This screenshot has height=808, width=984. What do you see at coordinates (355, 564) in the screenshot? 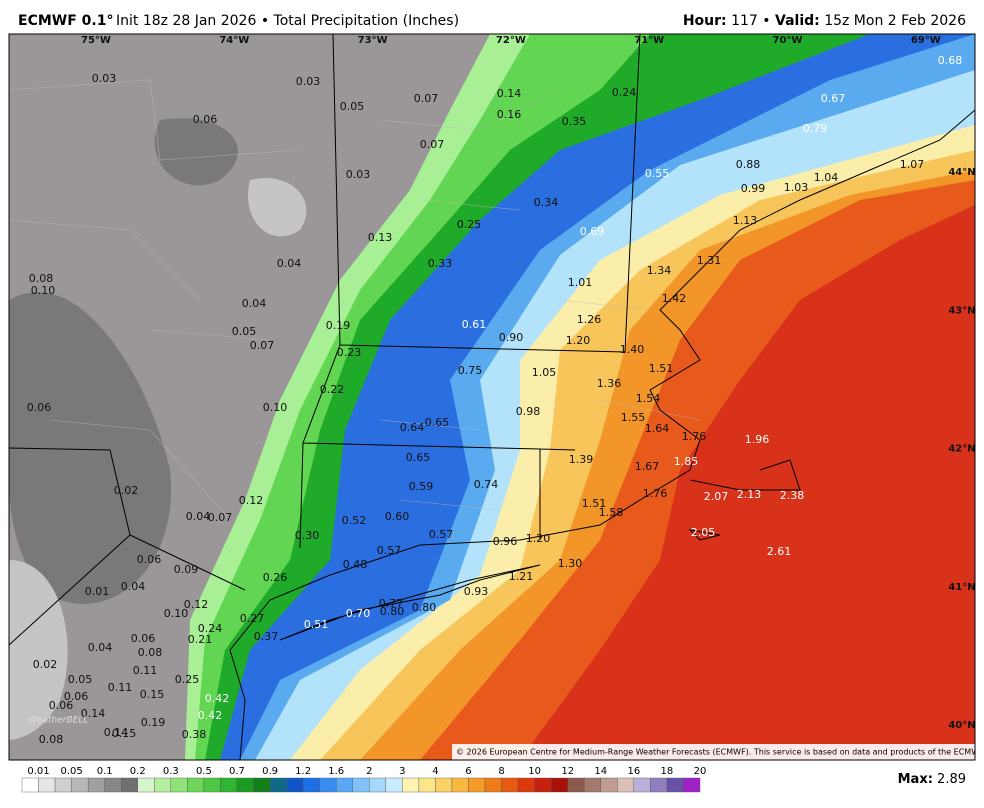
I see `point-value: 0.48` at bounding box center [355, 564].